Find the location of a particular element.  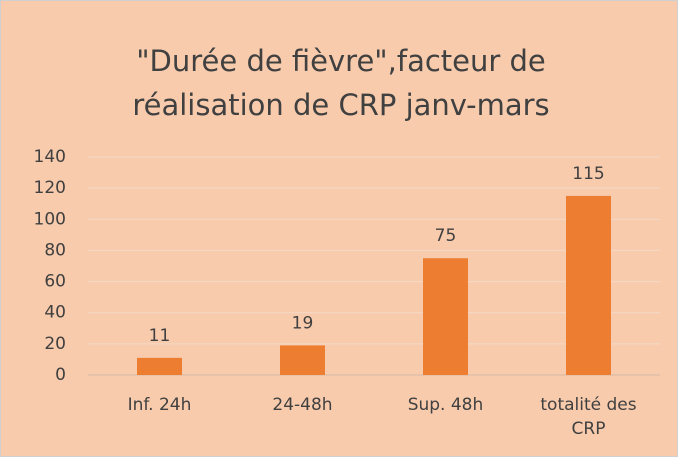

y-tick-label: 140 is located at coordinates (50, 157).